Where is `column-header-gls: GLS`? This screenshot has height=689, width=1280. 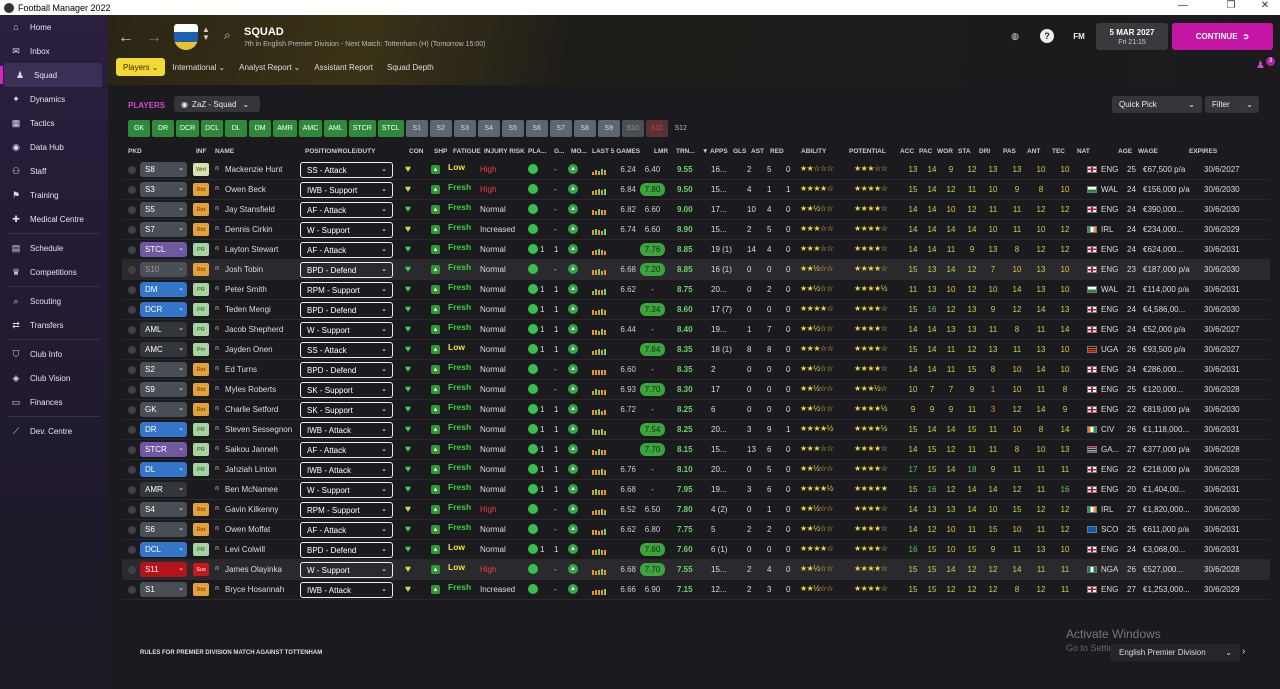 column-header-gls: GLS is located at coordinates (740, 151).